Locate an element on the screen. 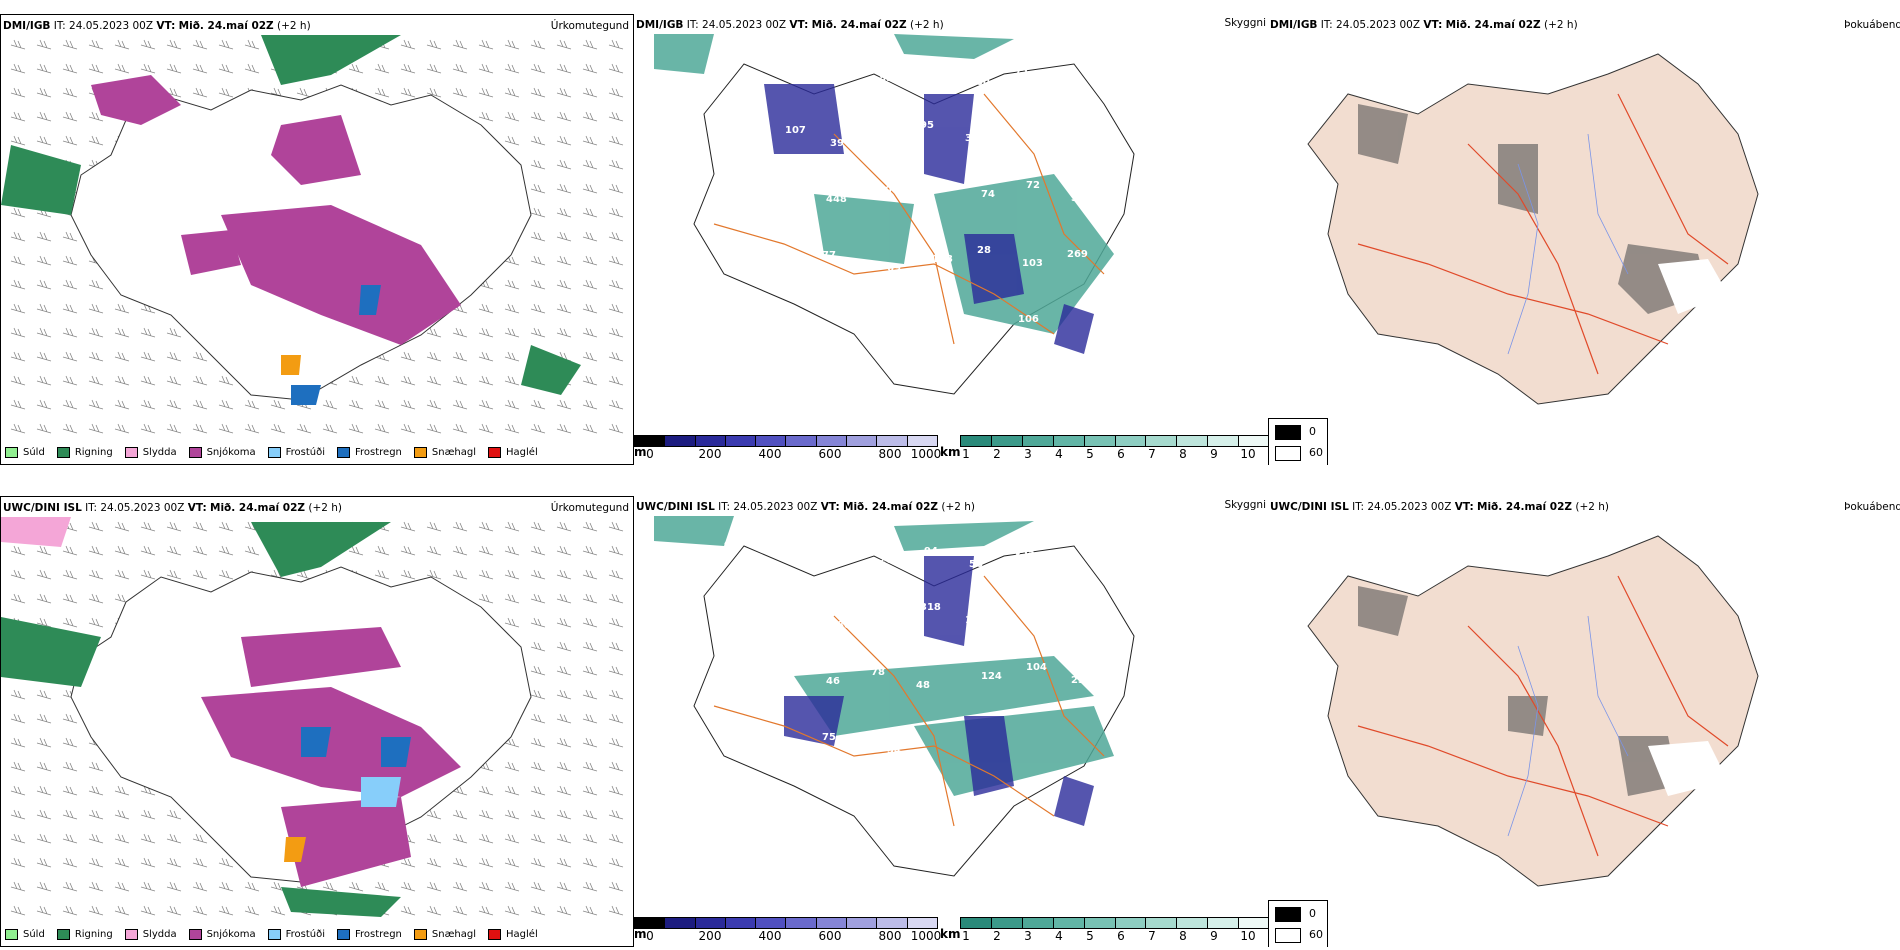  cloudbase-label: 181 is located at coordinates (885, 134).